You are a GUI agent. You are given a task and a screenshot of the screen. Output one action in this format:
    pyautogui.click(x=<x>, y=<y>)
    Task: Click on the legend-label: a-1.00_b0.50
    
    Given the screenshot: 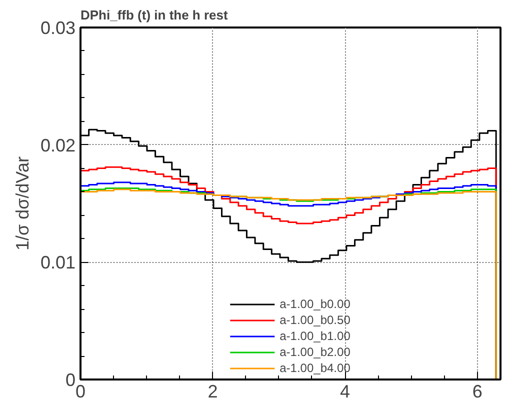 What is the action you would take?
    pyautogui.click(x=315, y=320)
    